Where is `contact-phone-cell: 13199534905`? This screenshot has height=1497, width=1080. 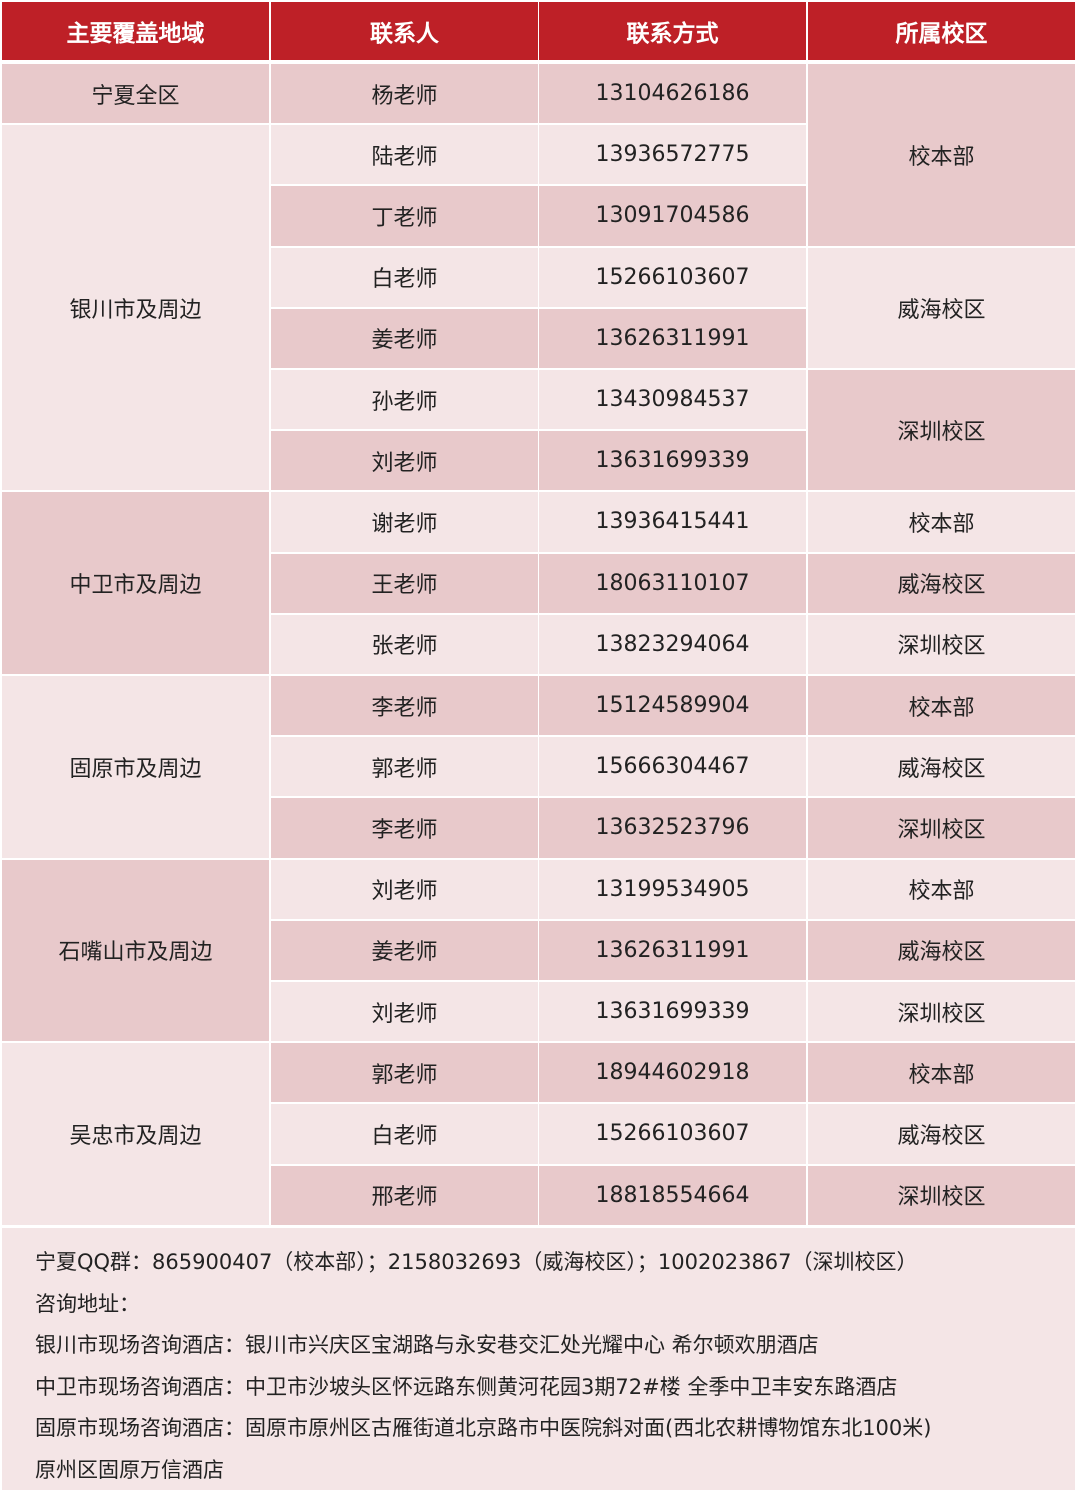
contact-phone-cell: 13199534905 is located at coordinates (672, 889).